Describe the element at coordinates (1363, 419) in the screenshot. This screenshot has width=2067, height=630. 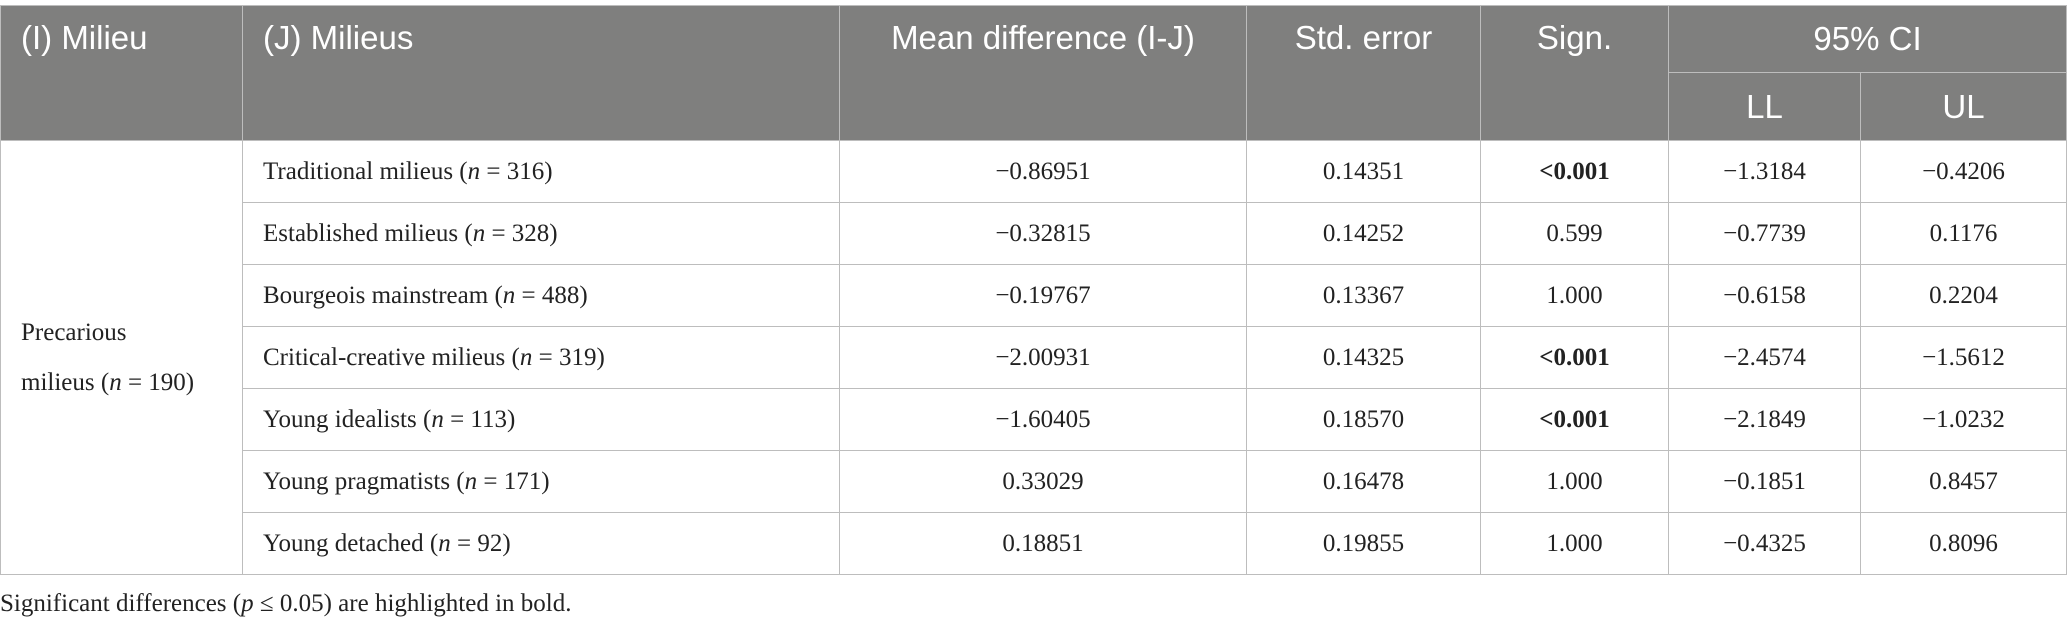
I see `std-error-cell: 0.18570` at that location.